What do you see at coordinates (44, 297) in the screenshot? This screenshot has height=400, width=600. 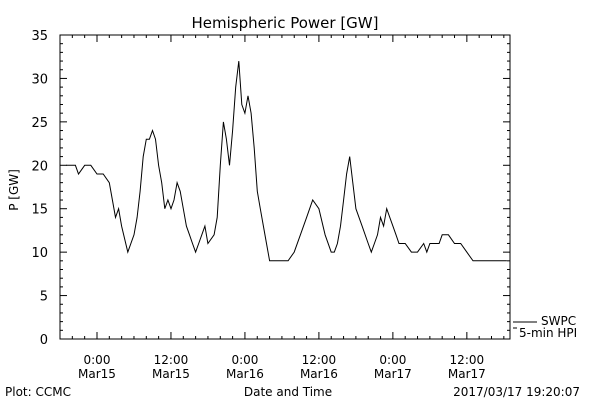 I see `y-tick-label: 5` at bounding box center [44, 297].